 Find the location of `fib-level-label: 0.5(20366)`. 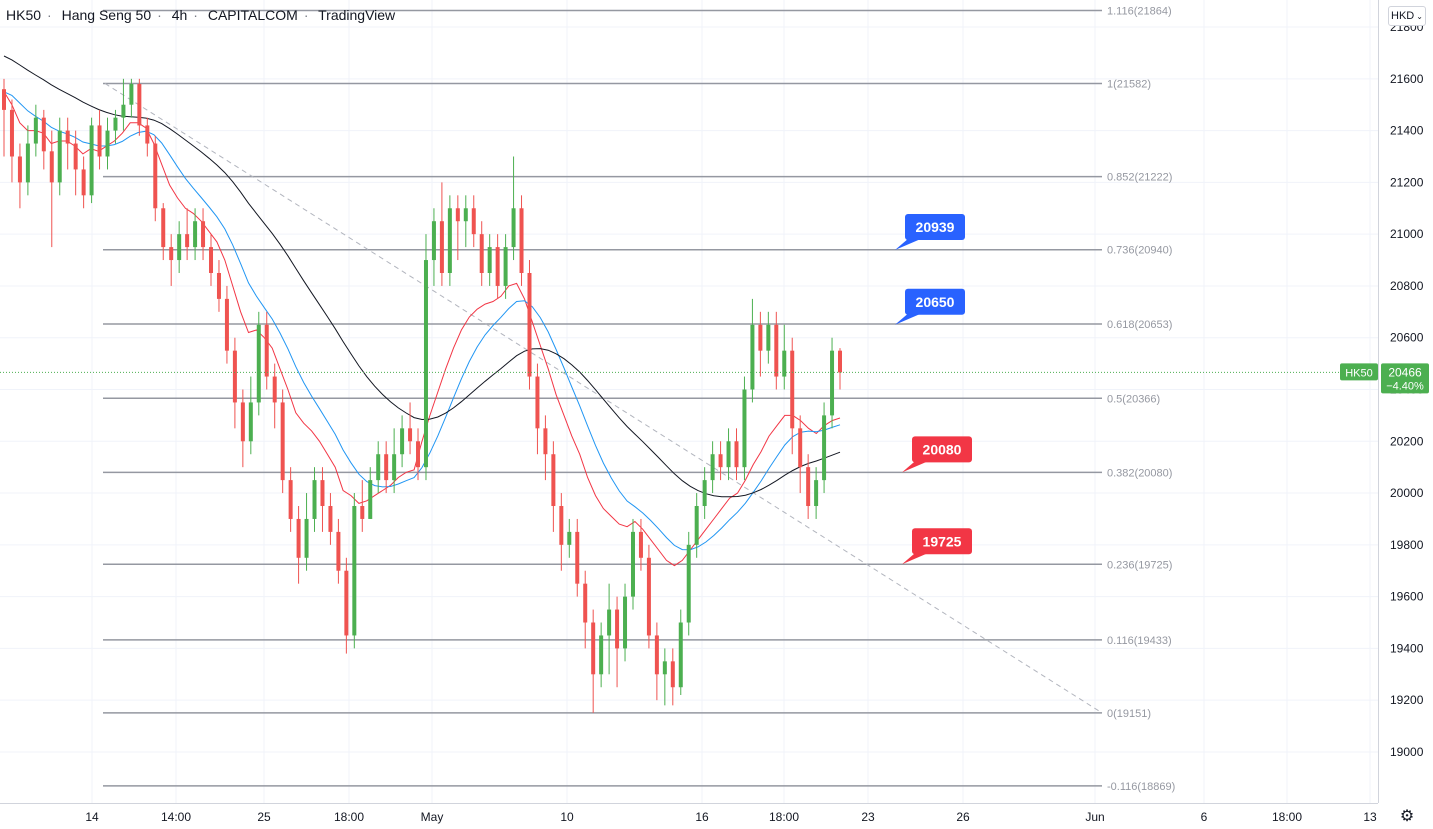

fib-level-label: 0.5(20366) is located at coordinates (1133, 399).